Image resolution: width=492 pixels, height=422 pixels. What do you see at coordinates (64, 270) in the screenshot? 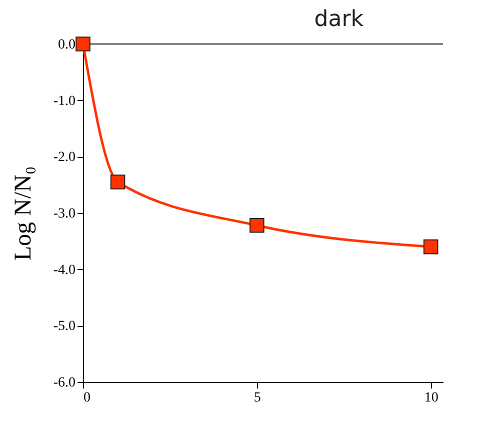
I see `y-tick-label: -4.0` at bounding box center [64, 270].